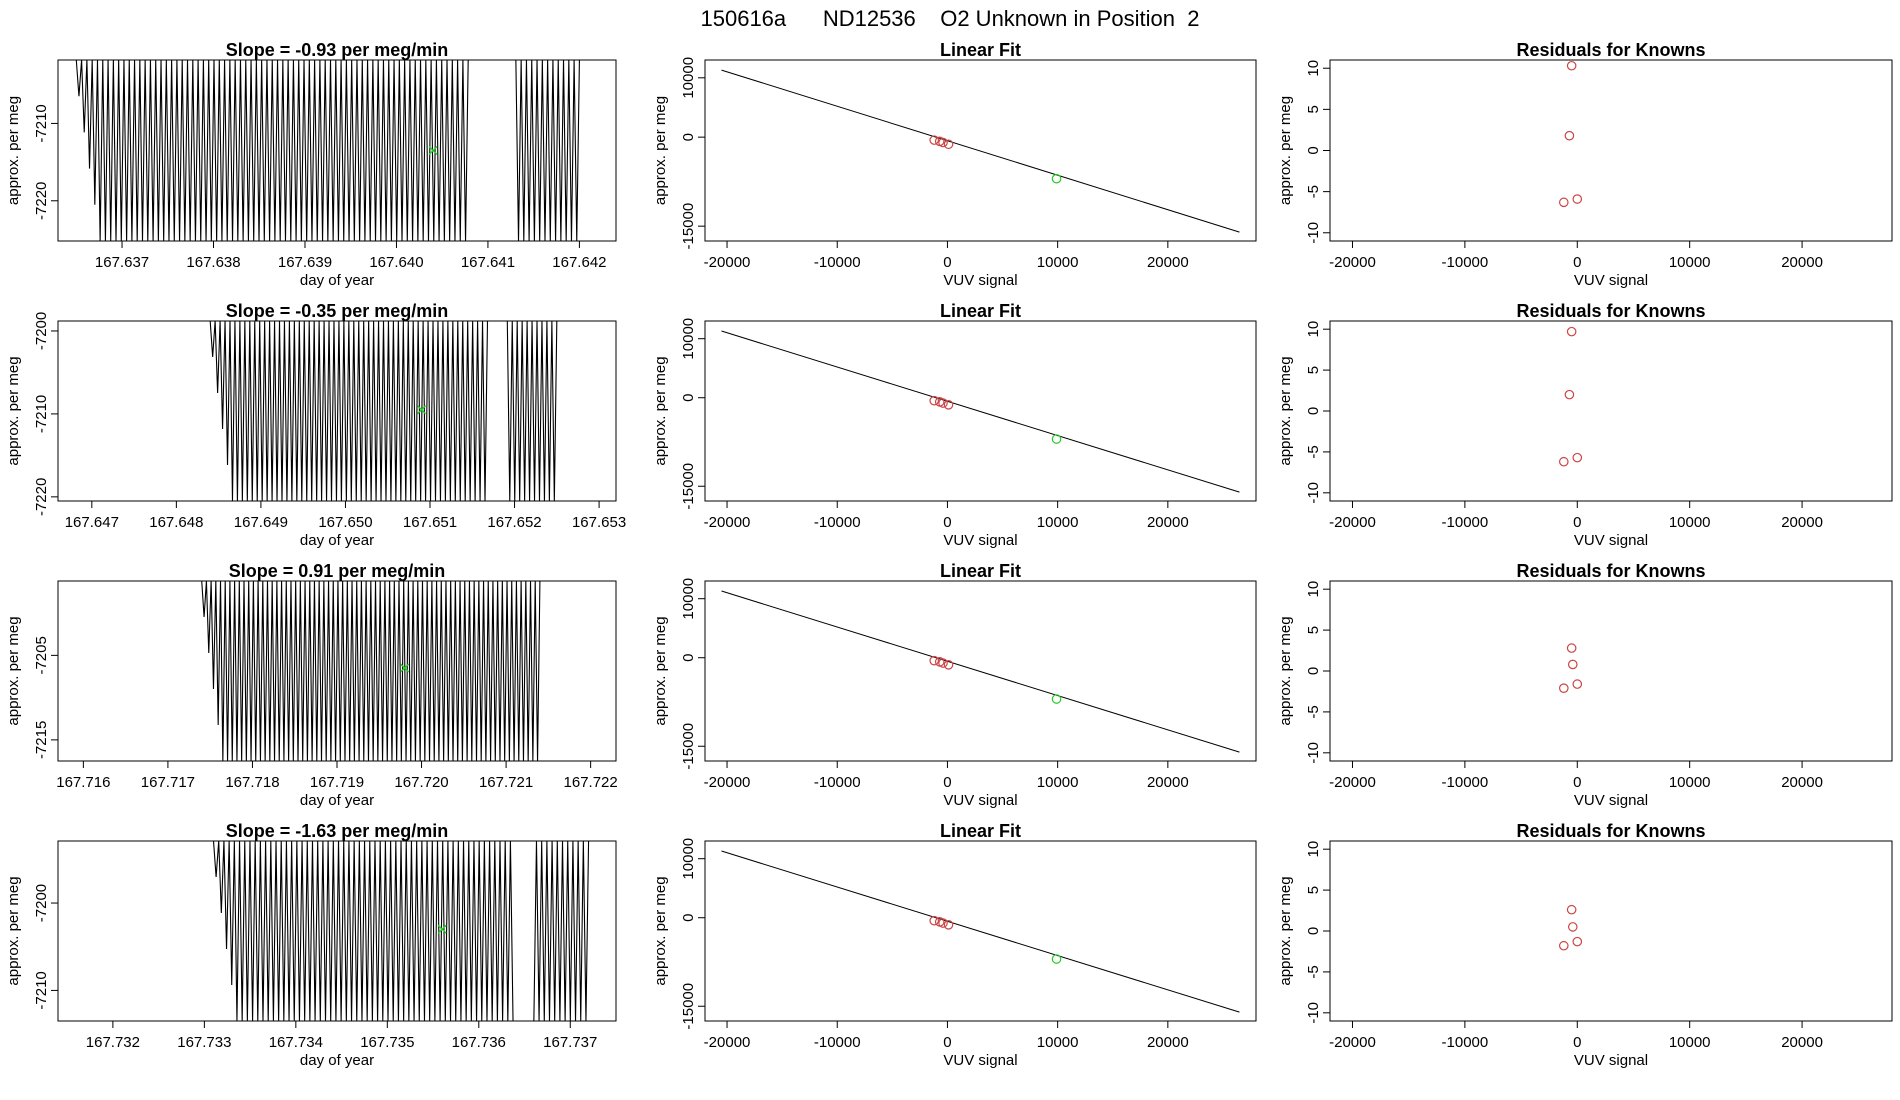 This screenshot has height=1100, width=1900. I want to click on x-tick-label: 167.732, so click(113, 1042).